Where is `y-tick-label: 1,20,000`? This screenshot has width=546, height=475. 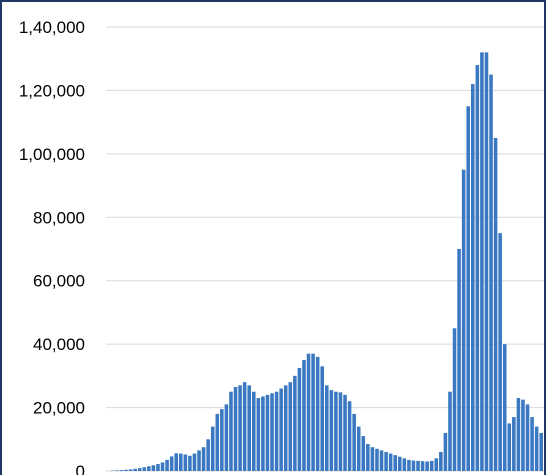
y-tick-label: 1,20,000 is located at coordinates (52, 90).